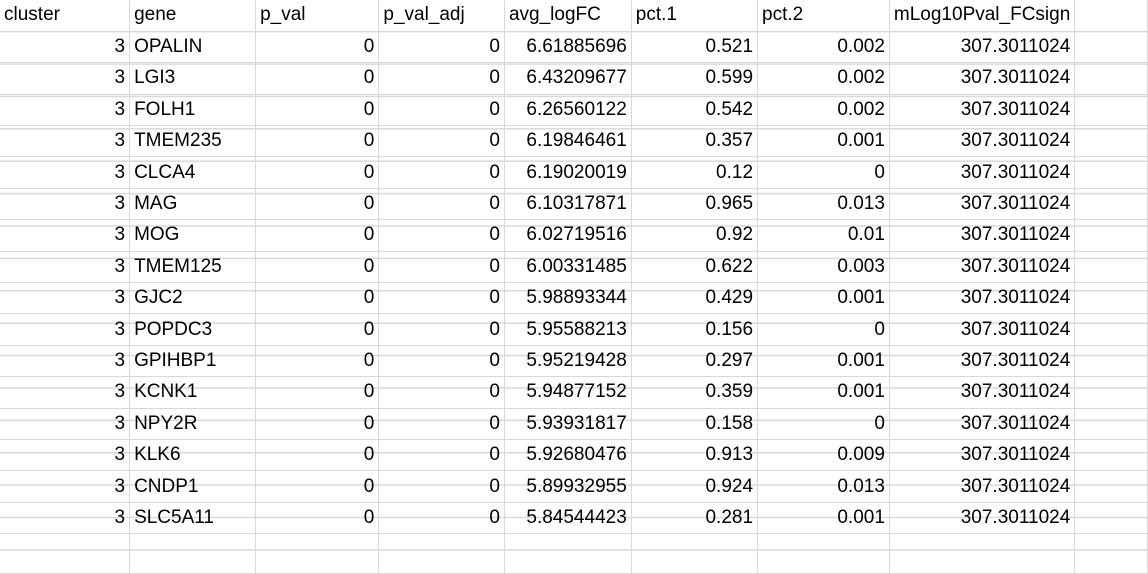 The height and width of the screenshot is (574, 1148). I want to click on cell-pct-1: 0.359, so click(695, 392).